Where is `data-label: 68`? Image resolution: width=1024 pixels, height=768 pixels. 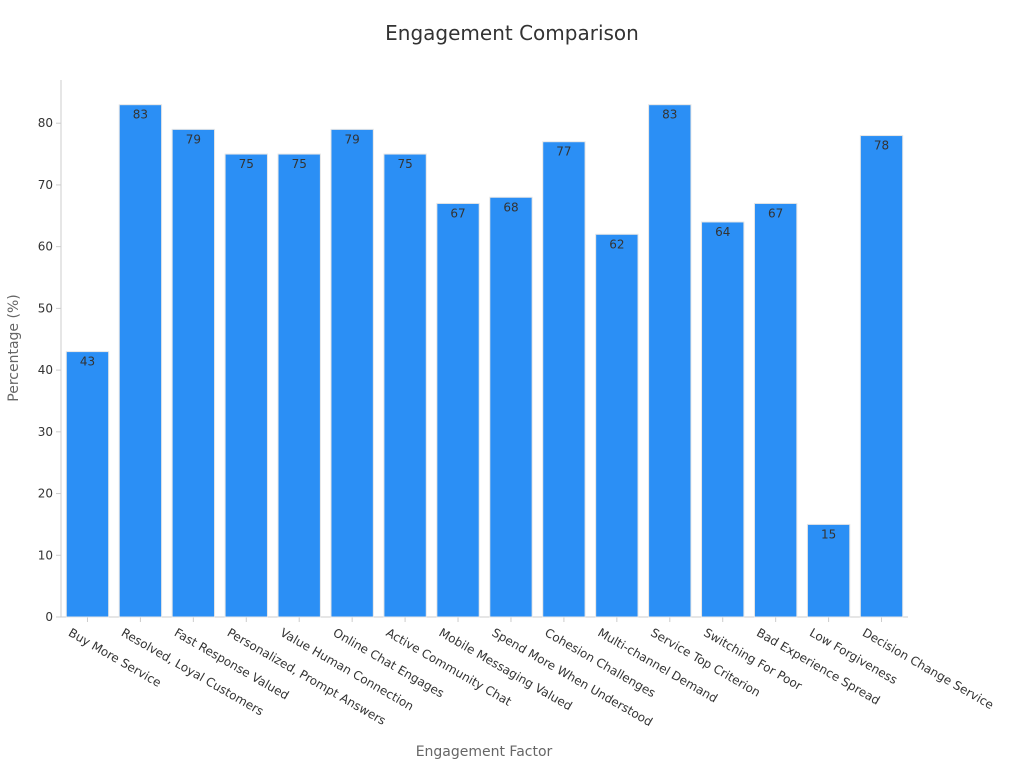 data-label: 68 is located at coordinates (510, 207).